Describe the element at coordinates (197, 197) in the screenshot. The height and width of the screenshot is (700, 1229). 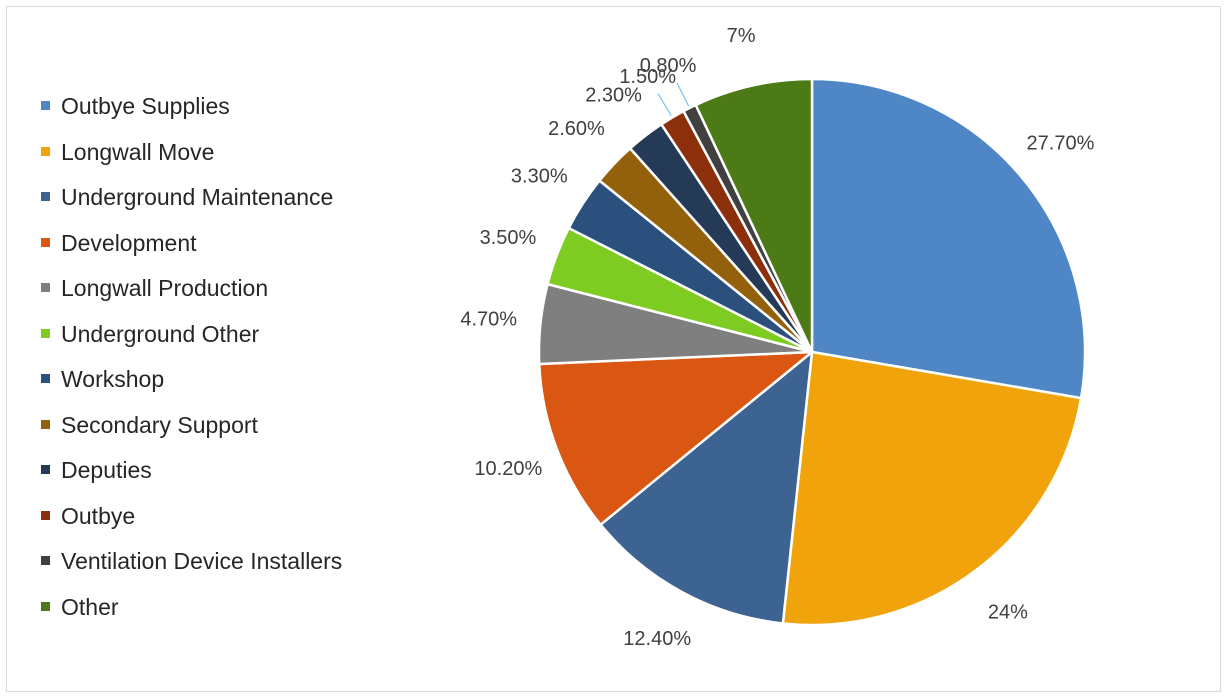
I see `legend-label: Underground Maintenance` at that location.